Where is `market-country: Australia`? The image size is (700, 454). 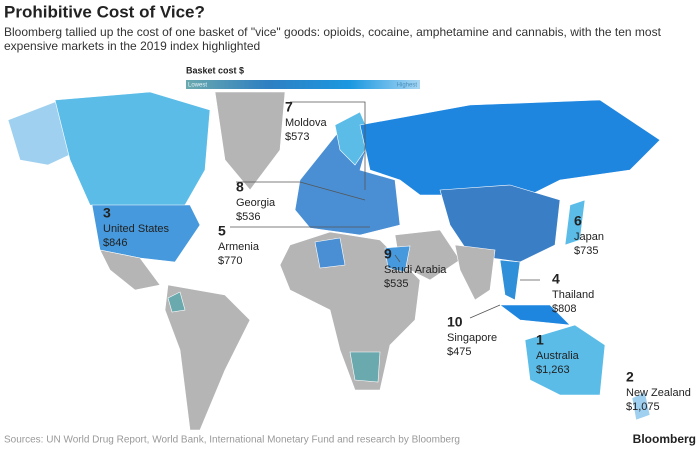
market-country: Australia is located at coordinates (558, 356).